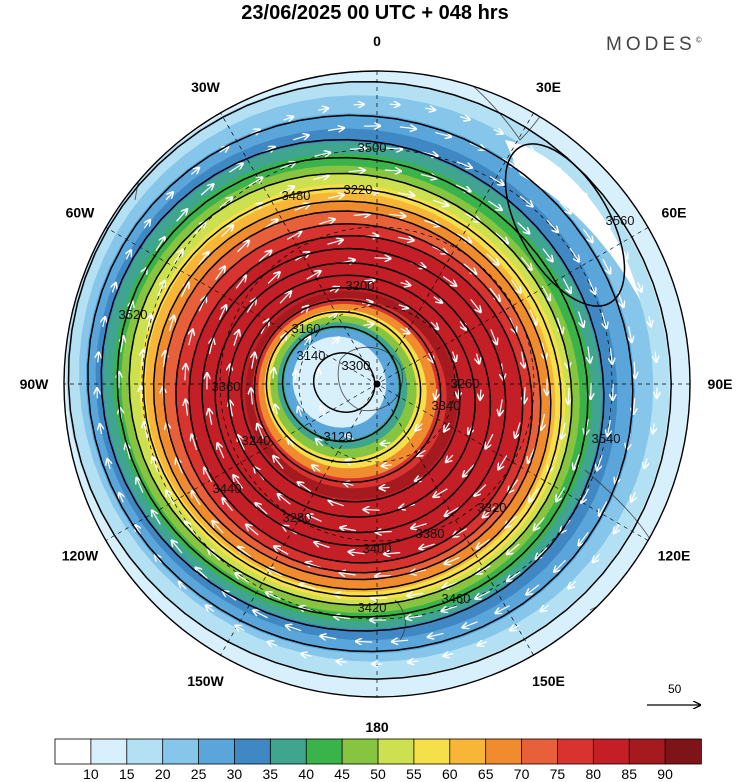 The height and width of the screenshot is (782, 750). What do you see at coordinates (296, 195) in the screenshot?
I see `contour-label: 3480` at bounding box center [296, 195].